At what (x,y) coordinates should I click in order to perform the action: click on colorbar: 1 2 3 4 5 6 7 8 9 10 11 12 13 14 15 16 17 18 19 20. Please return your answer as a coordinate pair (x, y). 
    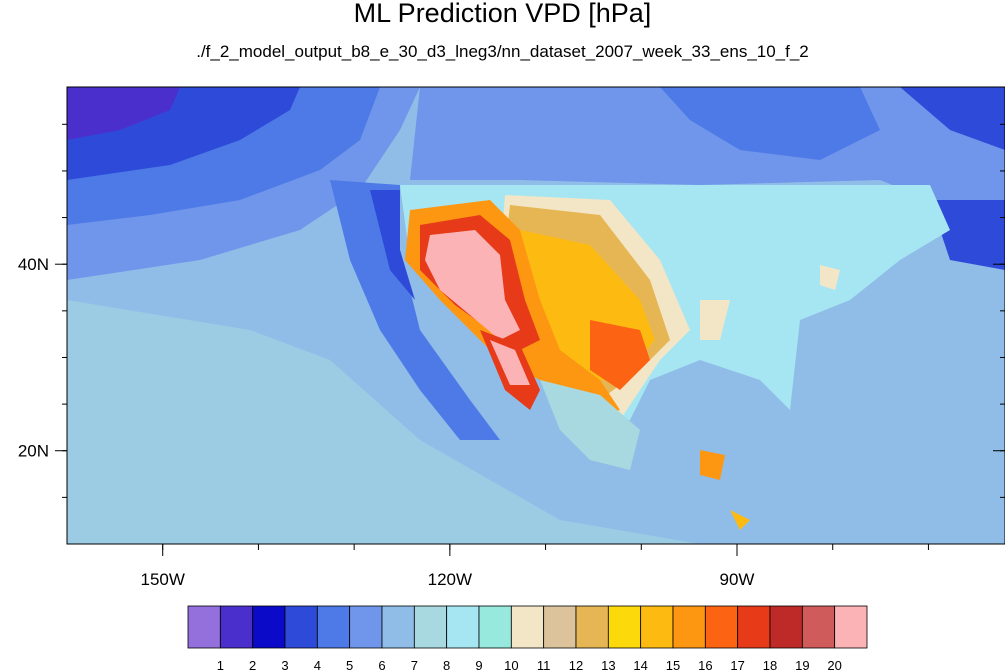
    Looking at the image, I should click on (527, 638).